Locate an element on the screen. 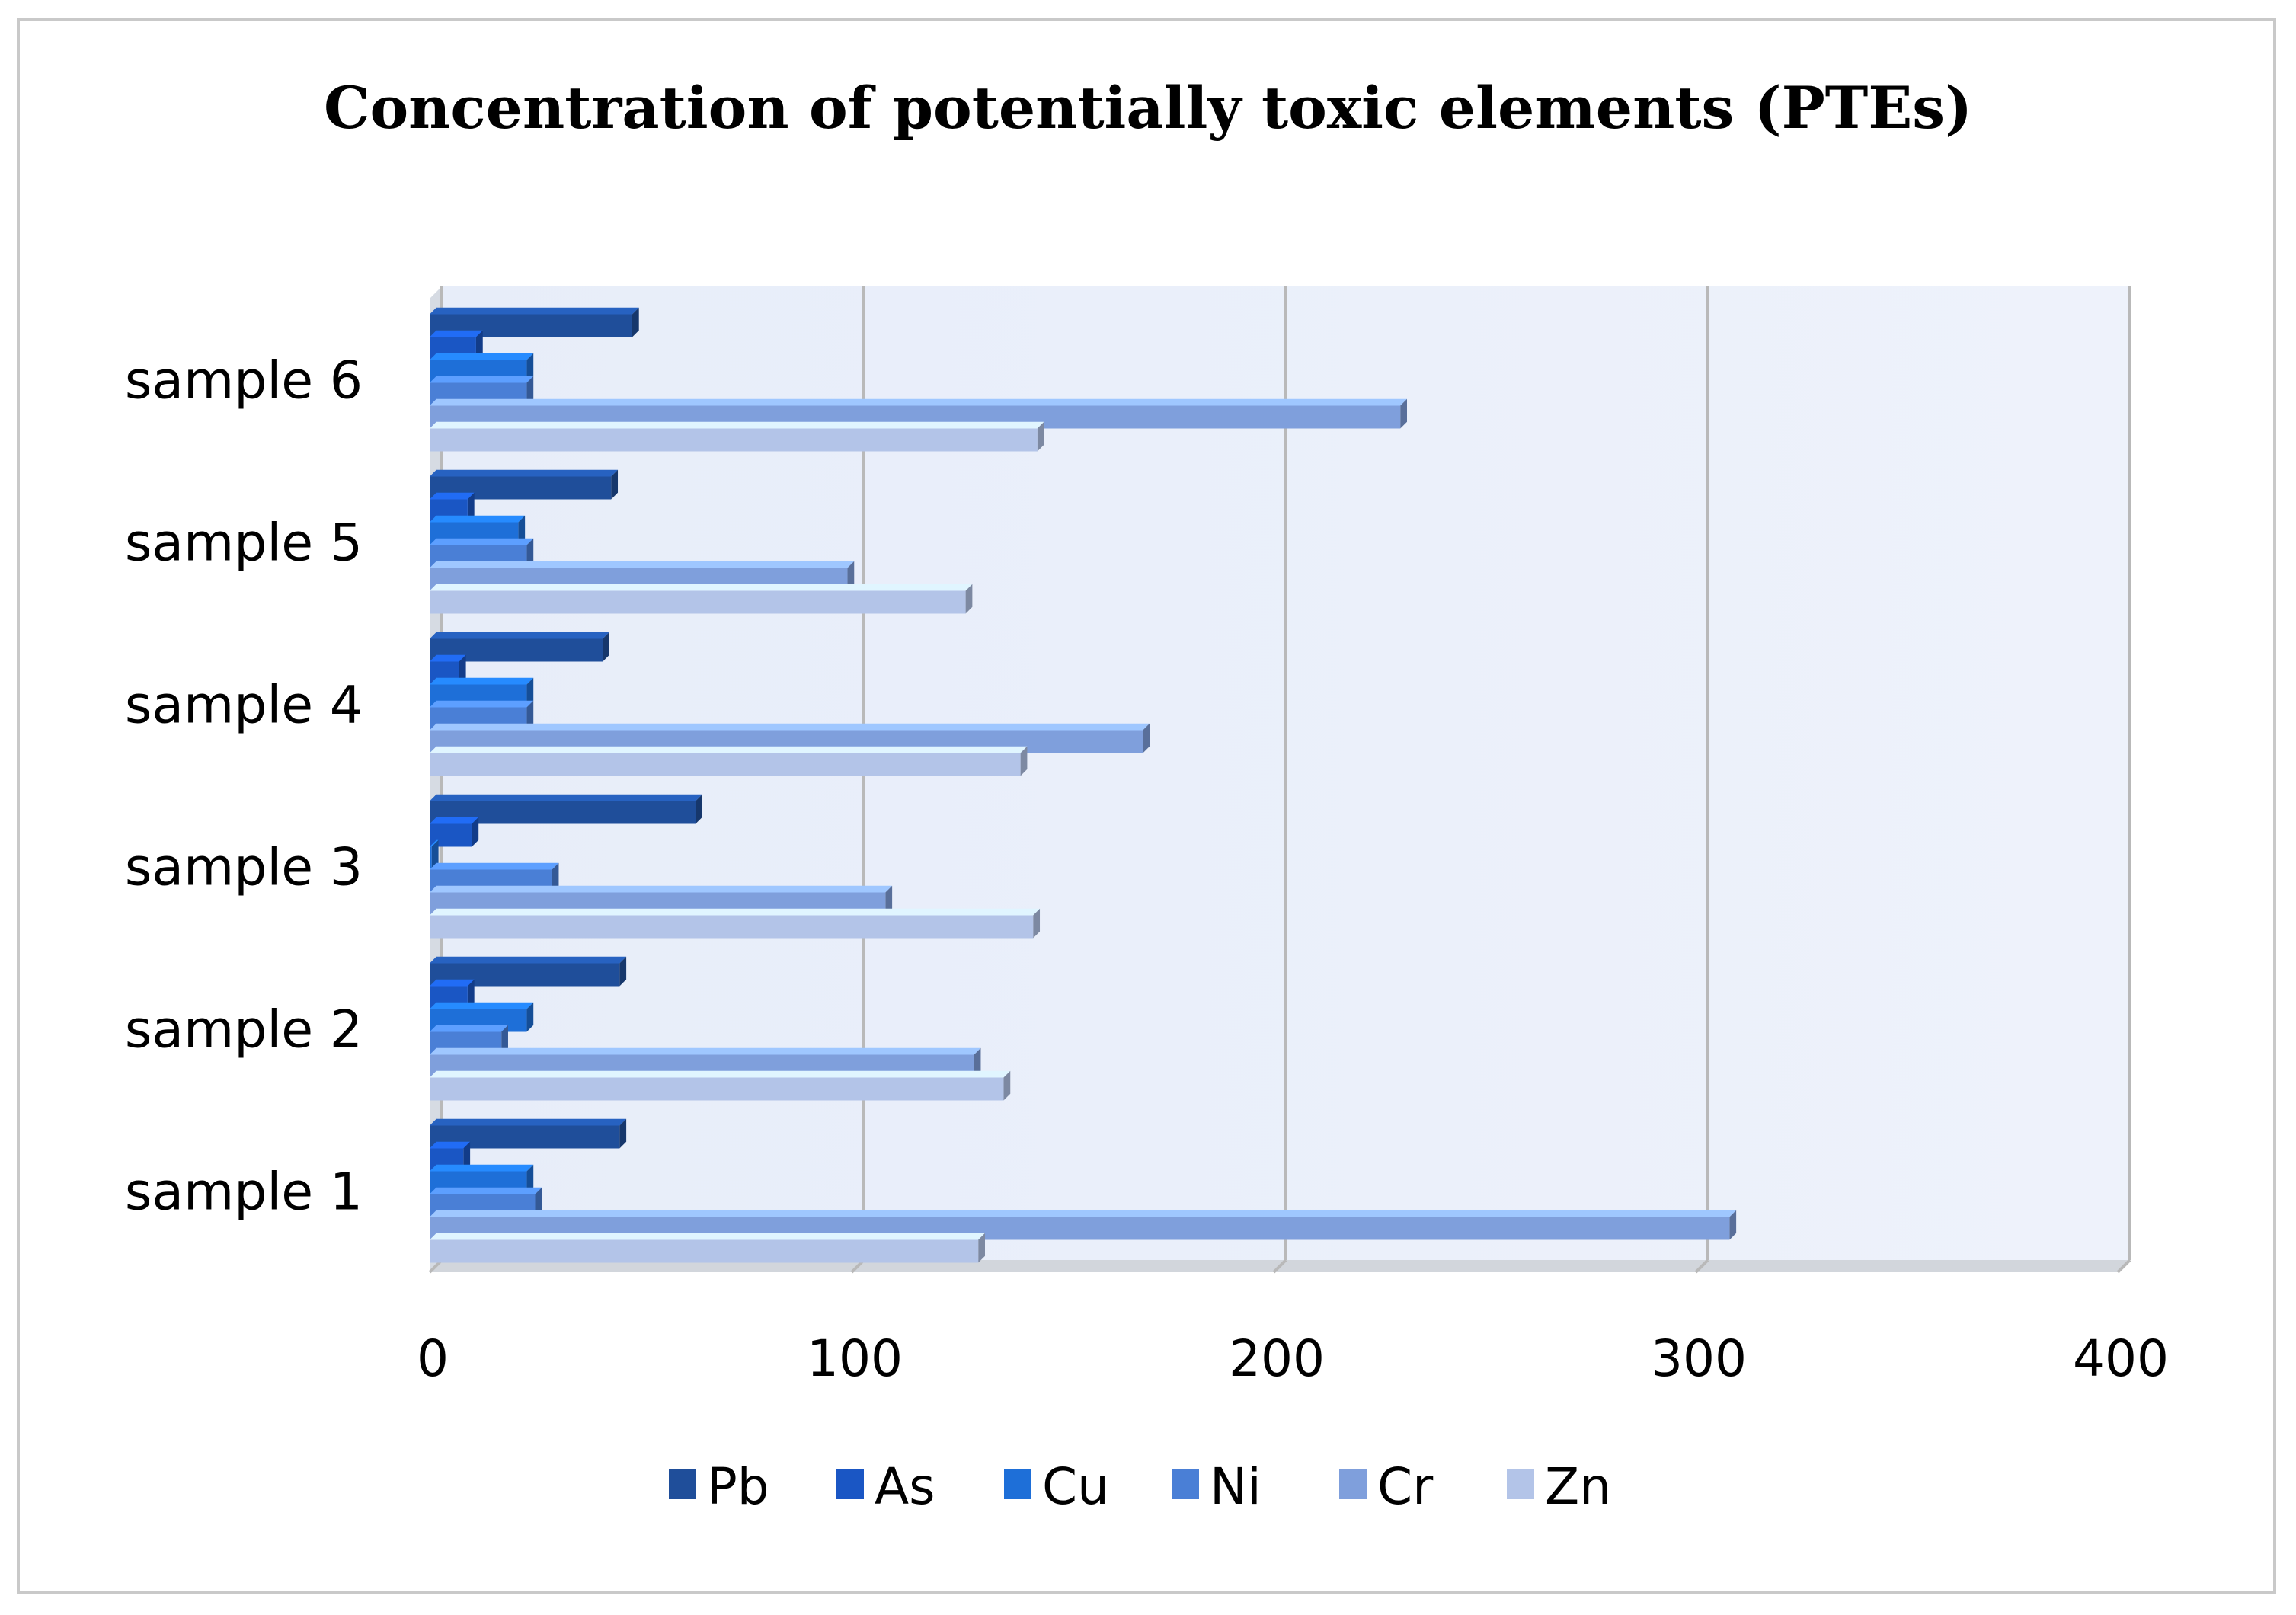  x-axis-tick-labels: 0 100 200 300 400 is located at coordinates (1293, 1359).